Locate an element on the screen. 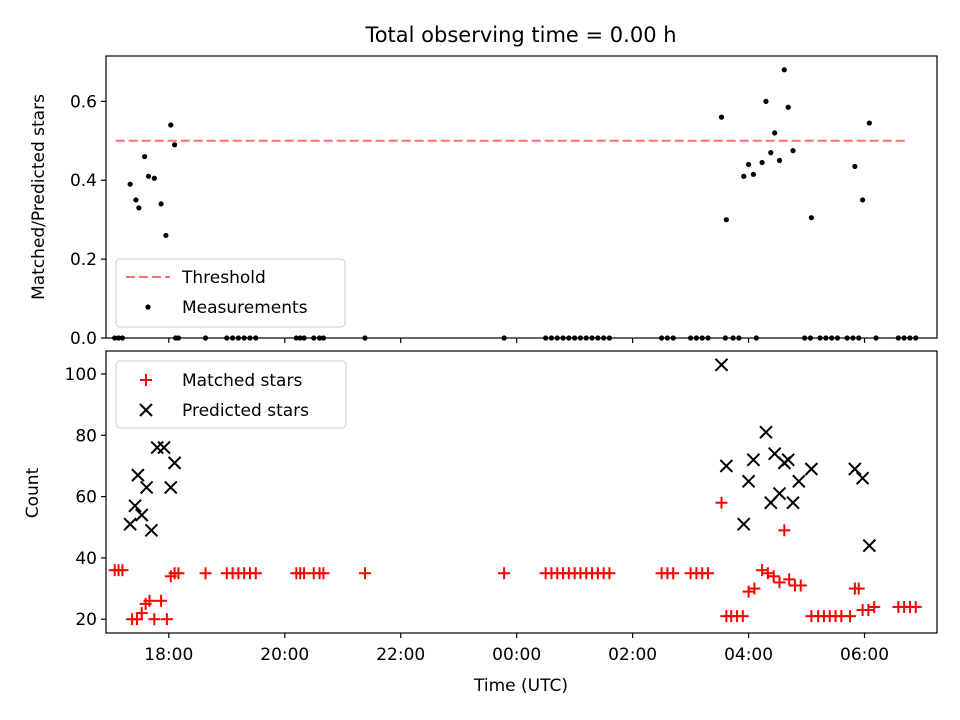  count-legend: Matched stars Predicted stars is located at coordinates (231, 394).